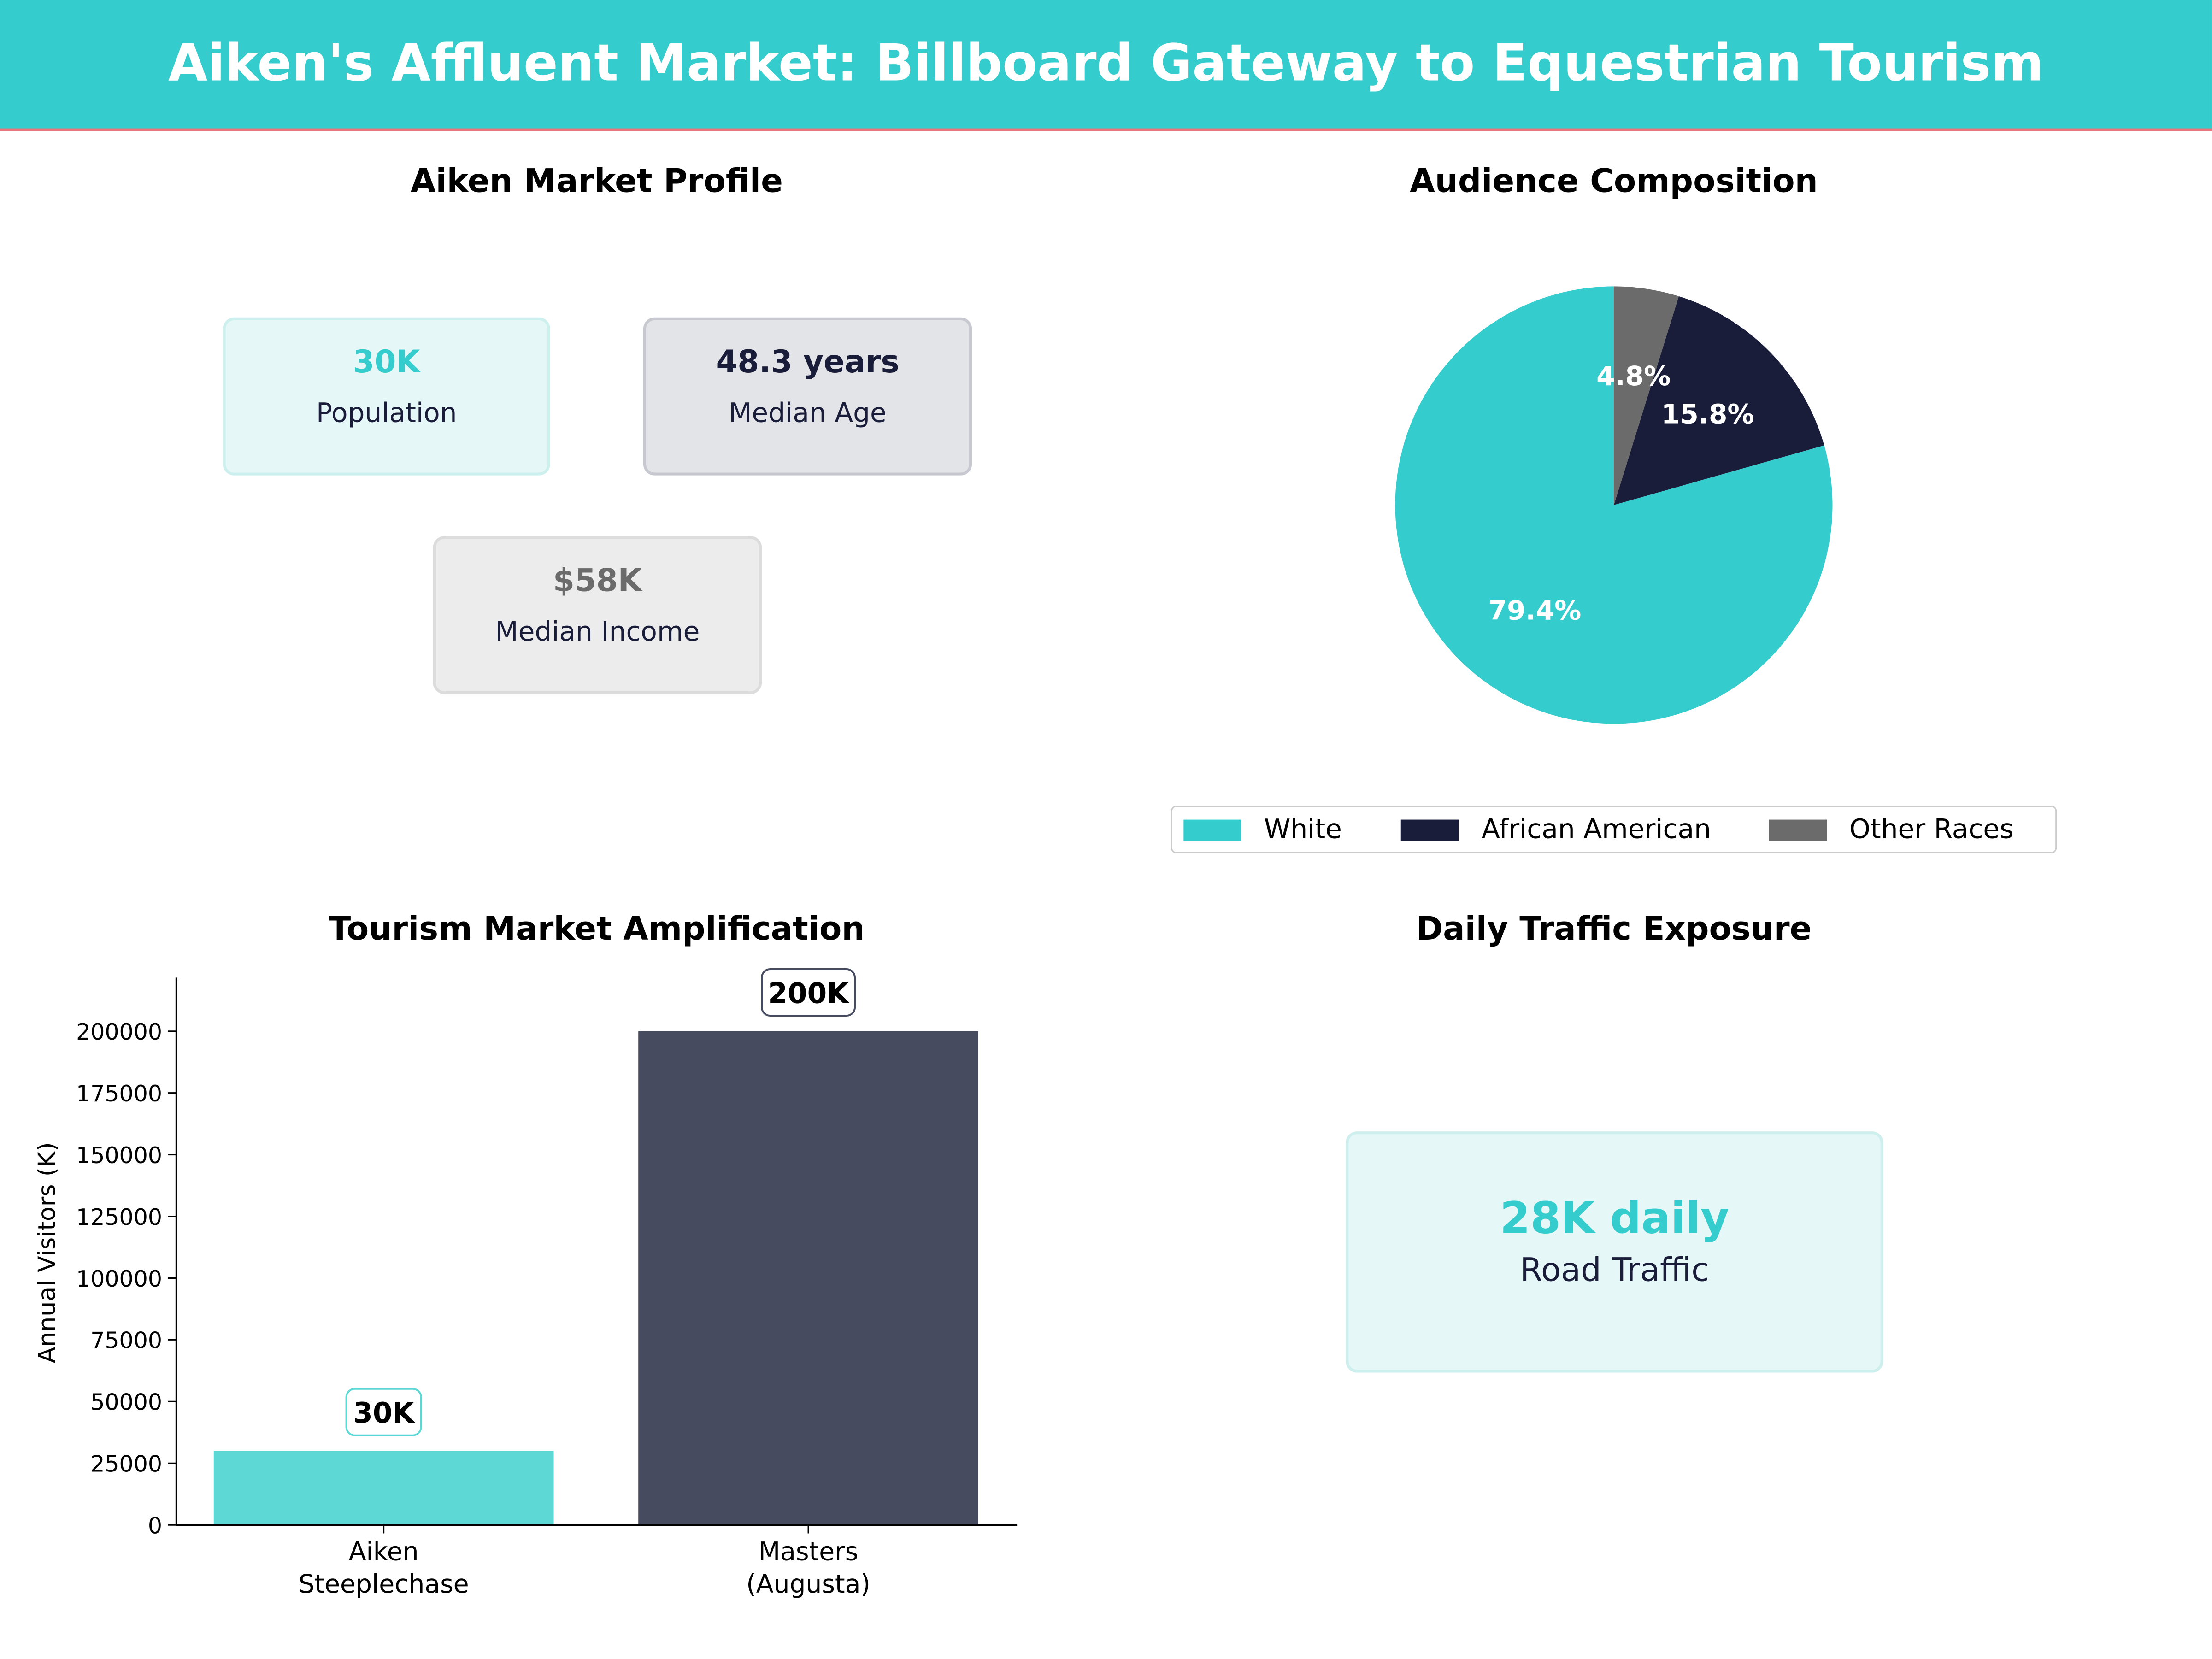 Image resolution: width=2212 pixels, height=1659 pixels. I want to click on traffic-title: Daily Traffic Exposure, so click(1614, 929).